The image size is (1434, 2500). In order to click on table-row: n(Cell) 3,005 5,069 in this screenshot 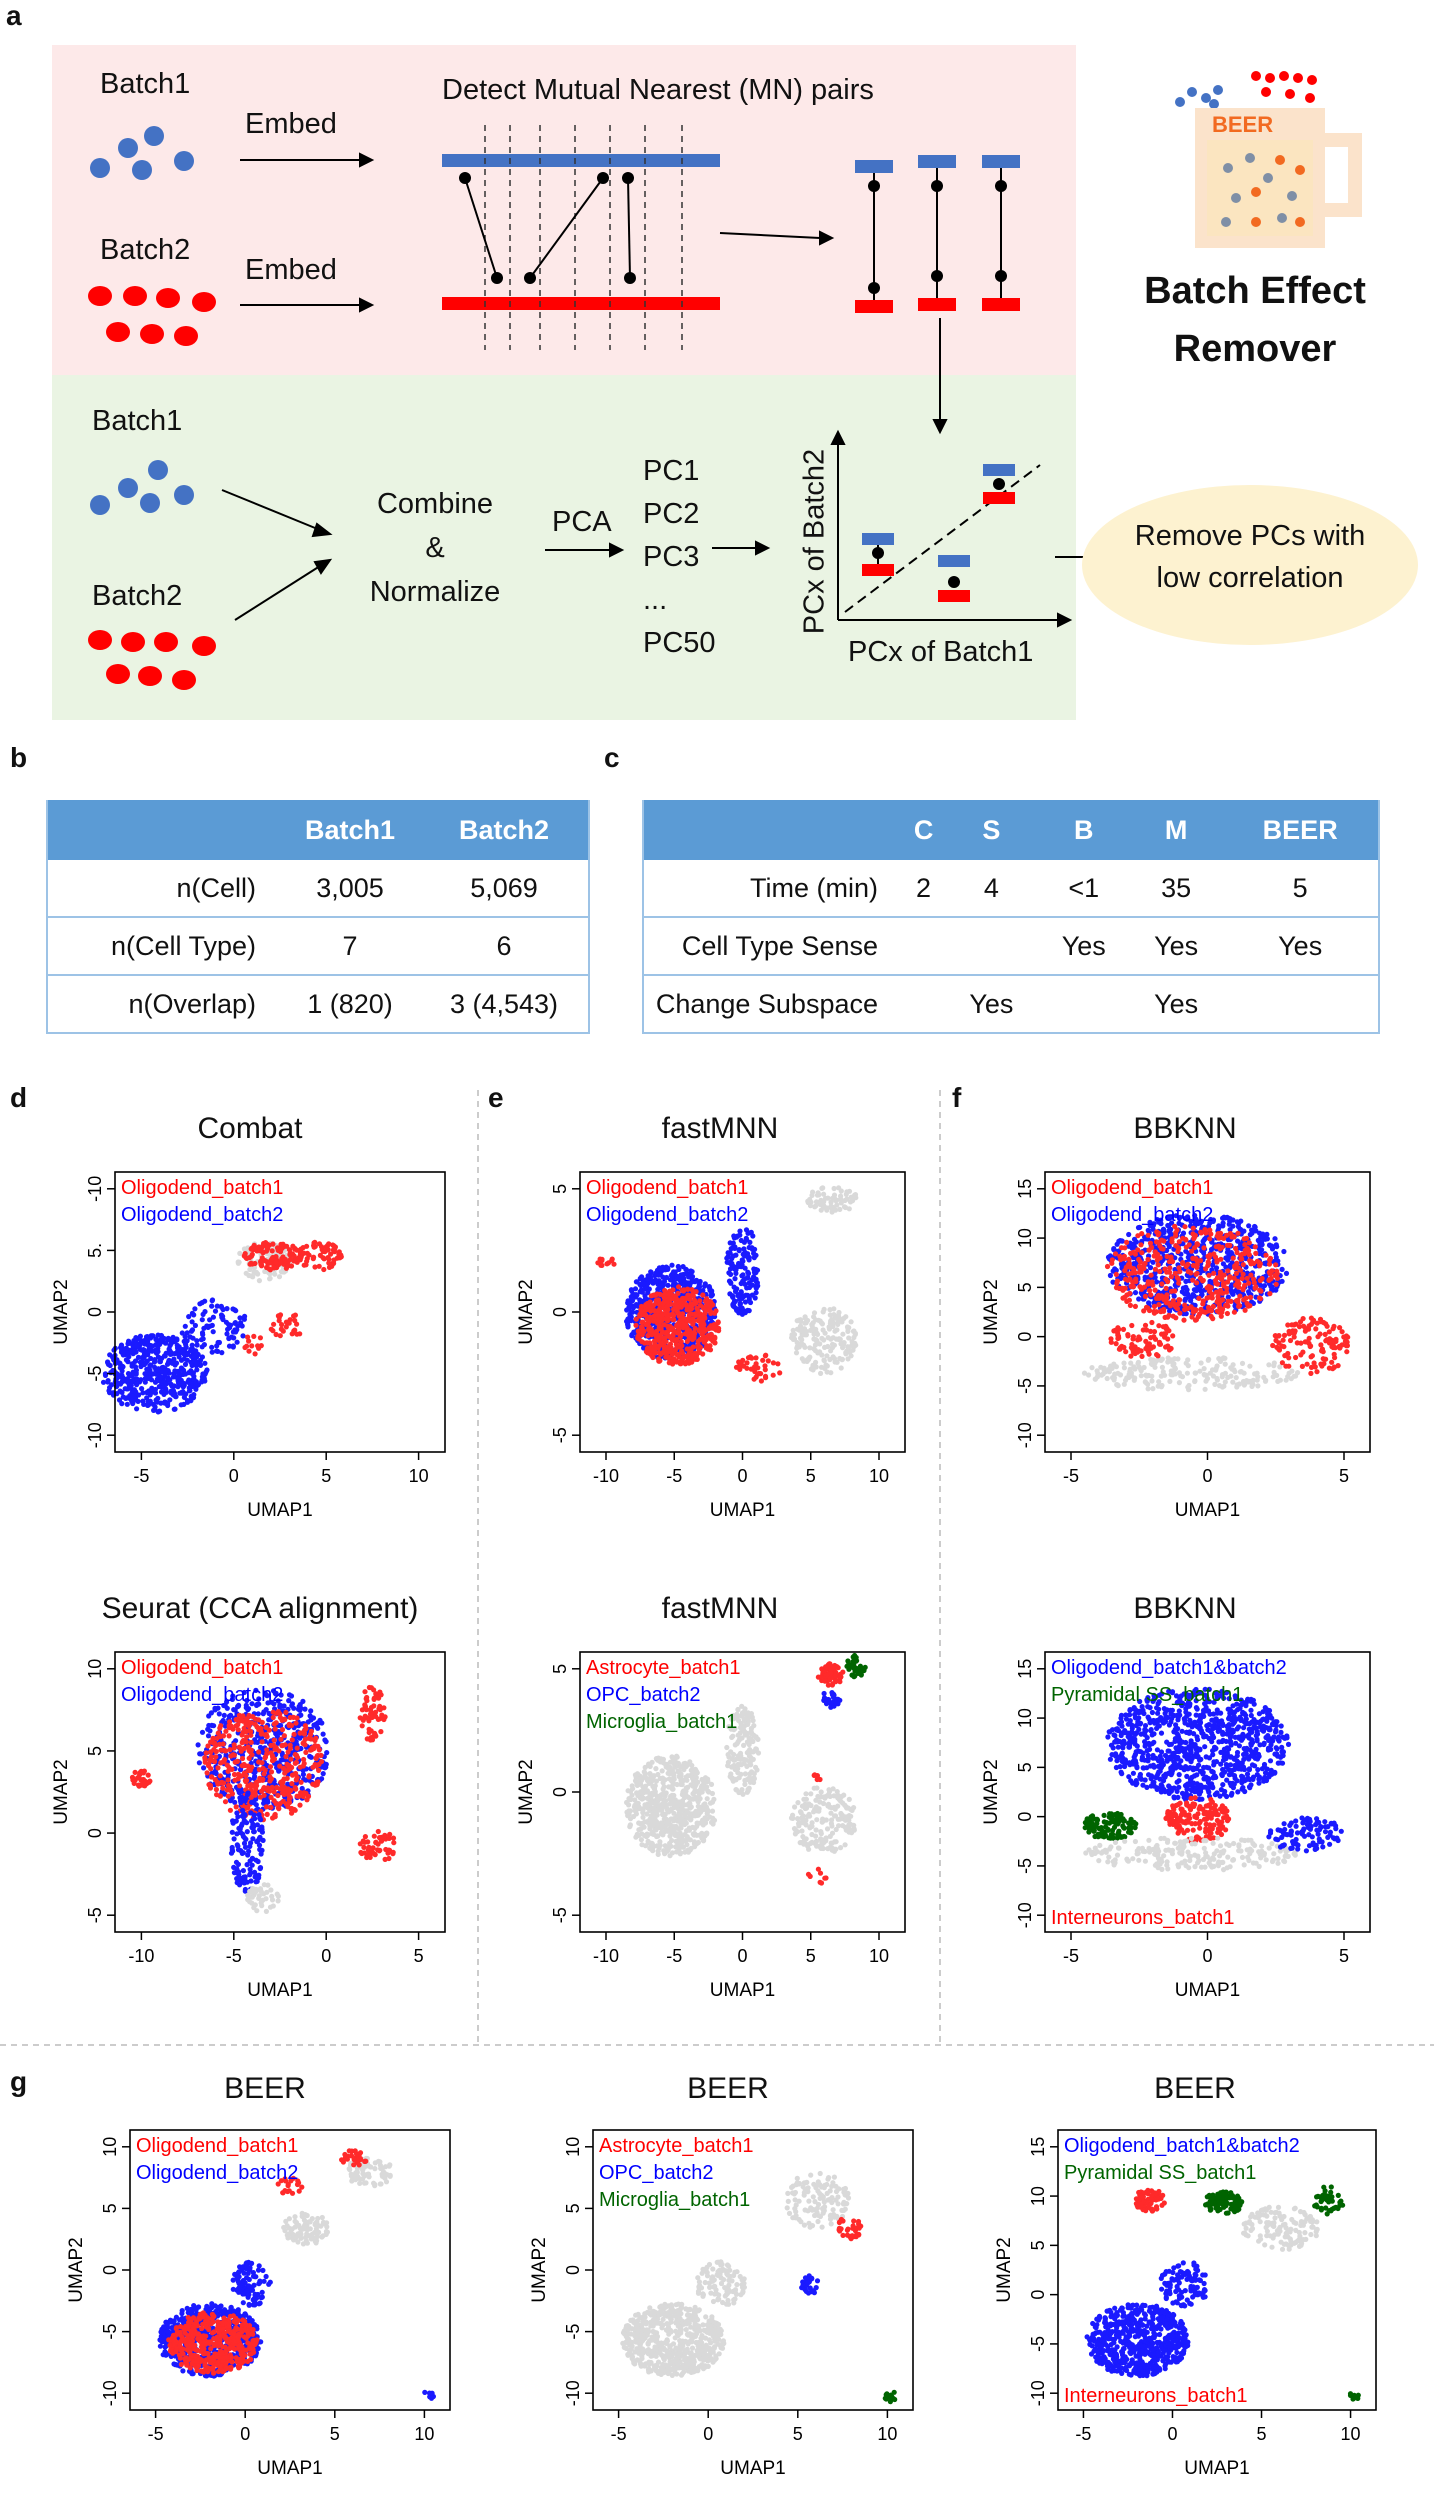, I will do `click(318, 889)`.